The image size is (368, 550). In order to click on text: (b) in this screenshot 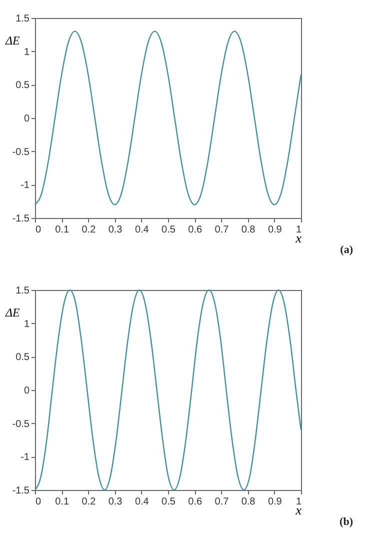, I will do `click(347, 522)`.